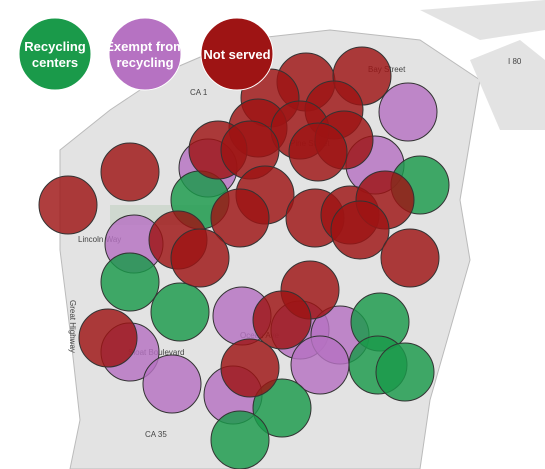 Image resolution: width=545 pixels, height=469 pixels. Describe the element at coordinates (199, 92) in the screenshot. I see `map-label: CA 1` at that location.